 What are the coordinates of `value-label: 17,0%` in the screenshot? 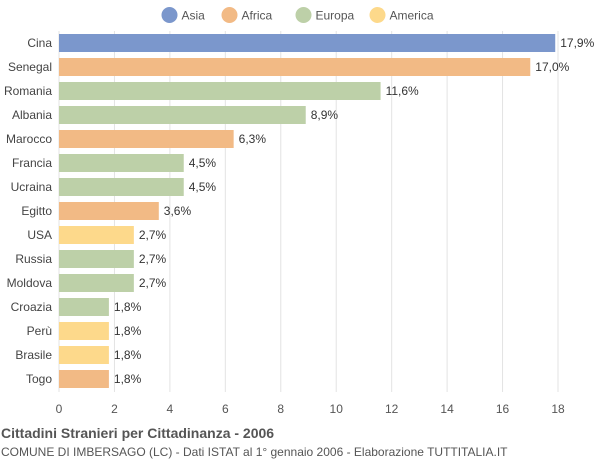 It's located at (552, 67).